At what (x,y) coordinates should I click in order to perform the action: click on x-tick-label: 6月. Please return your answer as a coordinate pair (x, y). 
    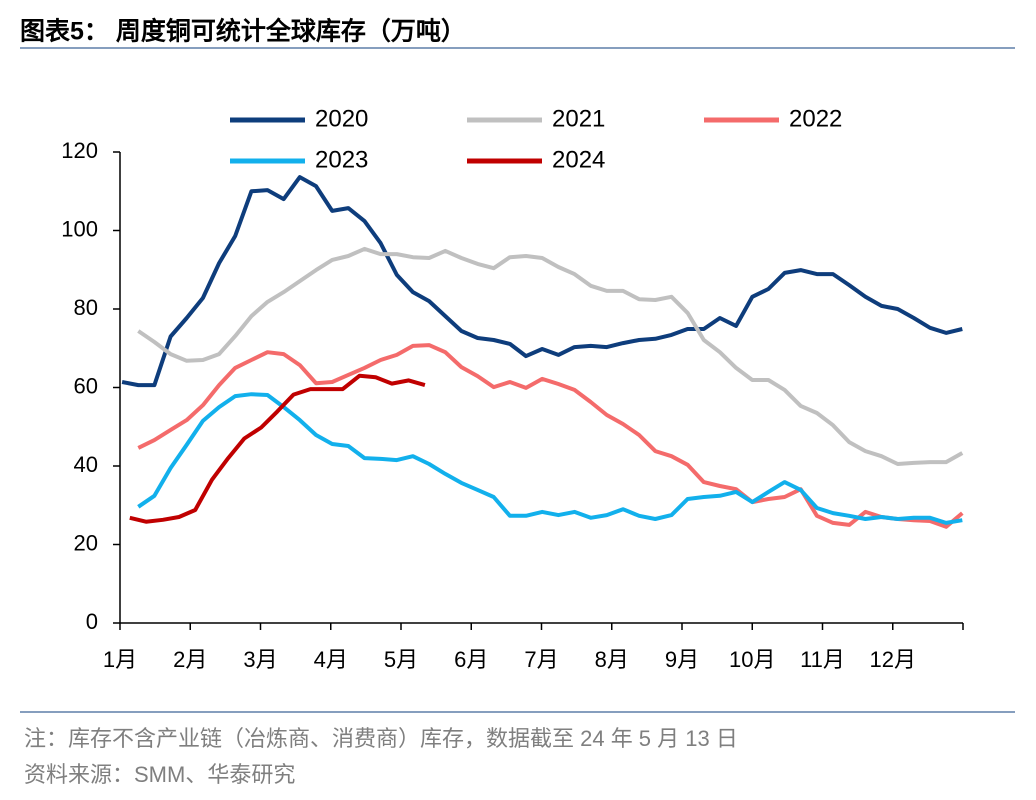
    Looking at the image, I should click on (471, 659).